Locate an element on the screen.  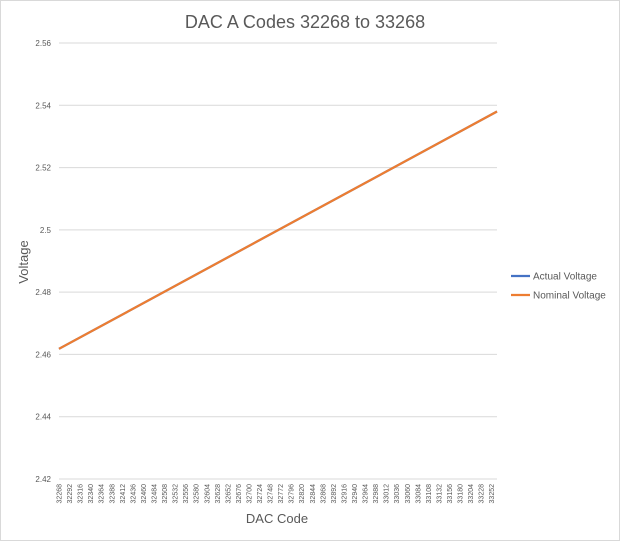
y-tick-label: 2.48 is located at coordinates (43, 292).